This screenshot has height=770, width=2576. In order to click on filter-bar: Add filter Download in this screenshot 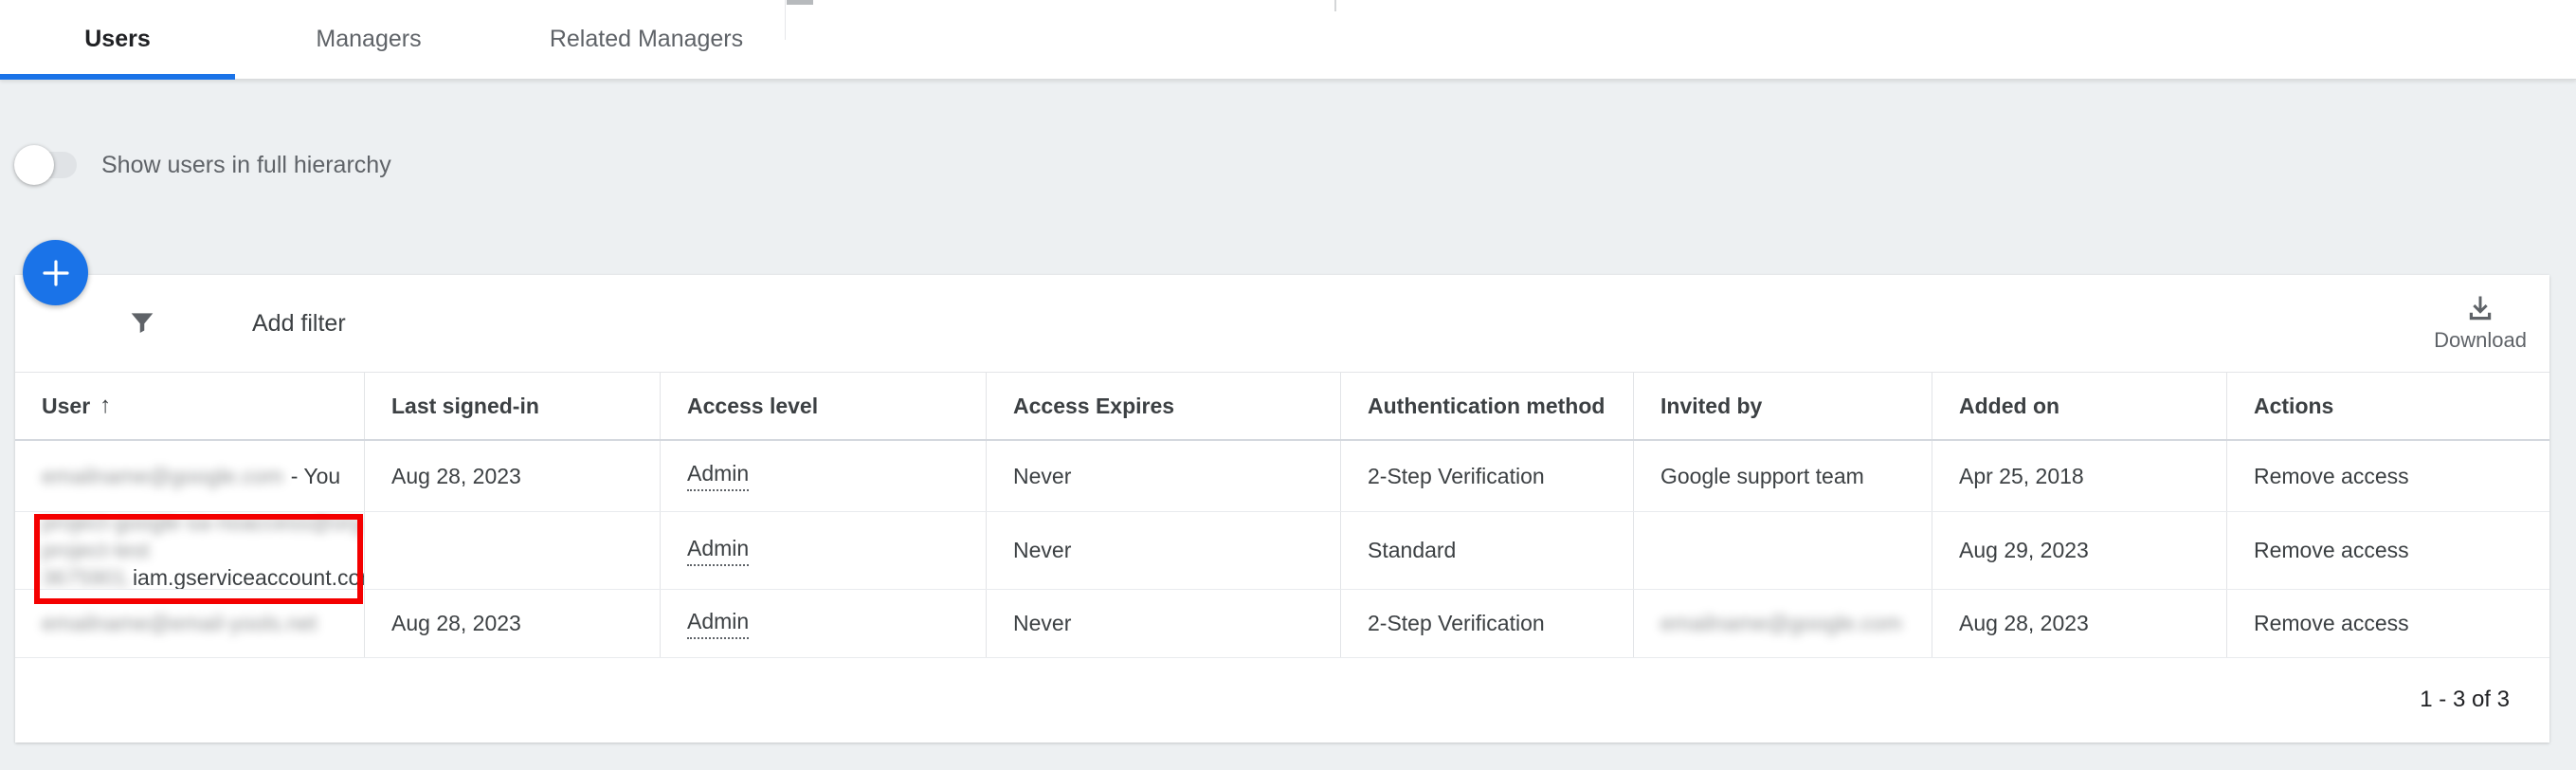, I will do `click(1282, 324)`.